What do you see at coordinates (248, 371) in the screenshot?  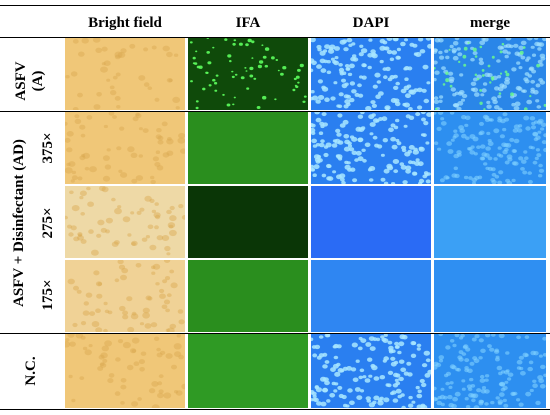 I see `micrograph-nc-ifa` at bounding box center [248, 371].